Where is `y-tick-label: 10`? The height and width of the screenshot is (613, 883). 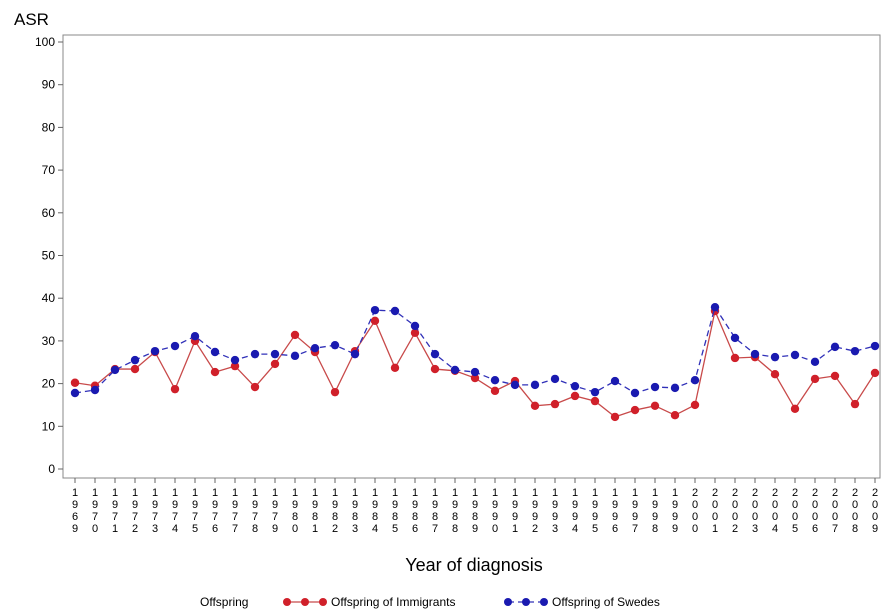
y-tick-label: 10 is located at coordinates (49, 426).